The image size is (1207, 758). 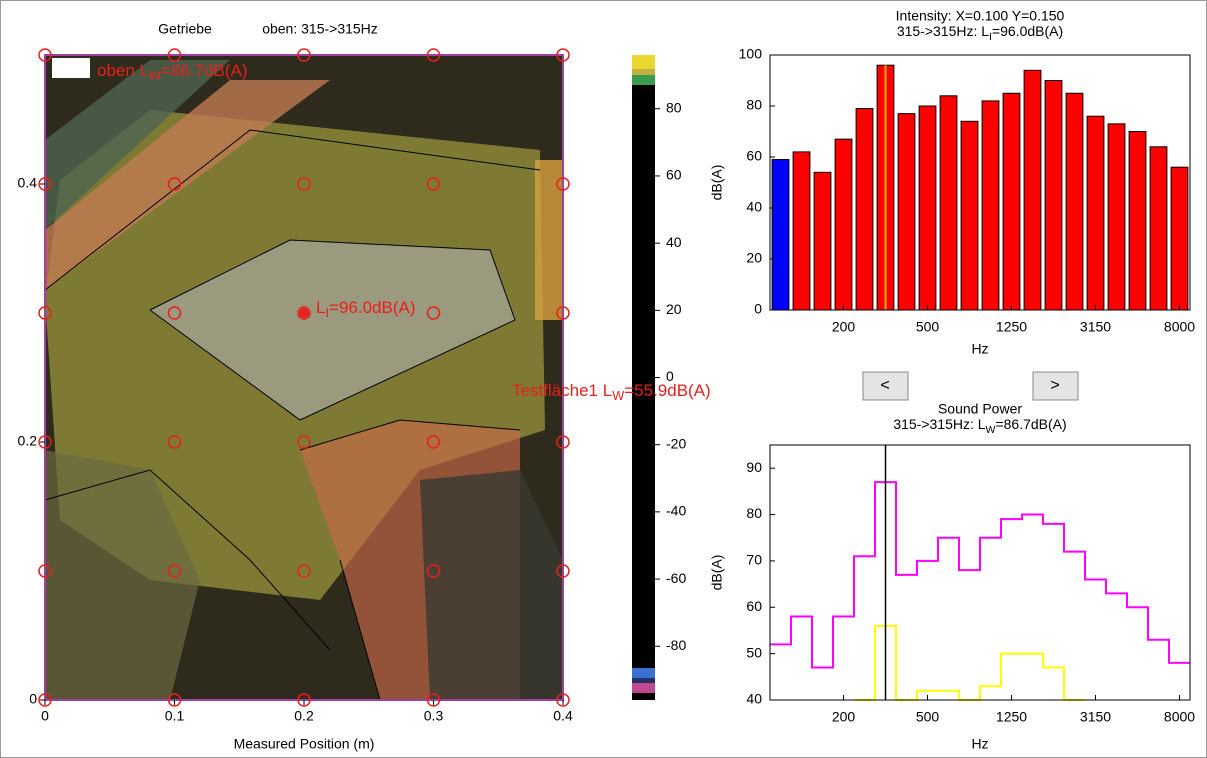 What do you see at coordinates (320, 307) in the screenshot?
I see `annotation-part: L` at bounding box center [320, 307].